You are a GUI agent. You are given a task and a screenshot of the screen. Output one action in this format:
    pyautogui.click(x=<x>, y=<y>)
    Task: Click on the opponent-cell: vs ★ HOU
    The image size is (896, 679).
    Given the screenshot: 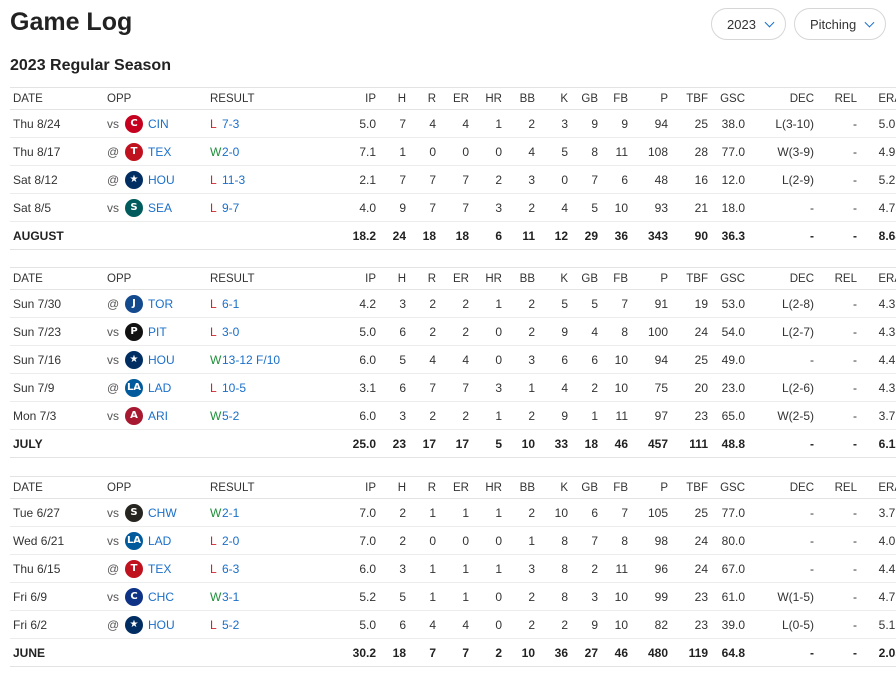 What is the action you would take?
    pyautogui.click(x=155, y=359)
    